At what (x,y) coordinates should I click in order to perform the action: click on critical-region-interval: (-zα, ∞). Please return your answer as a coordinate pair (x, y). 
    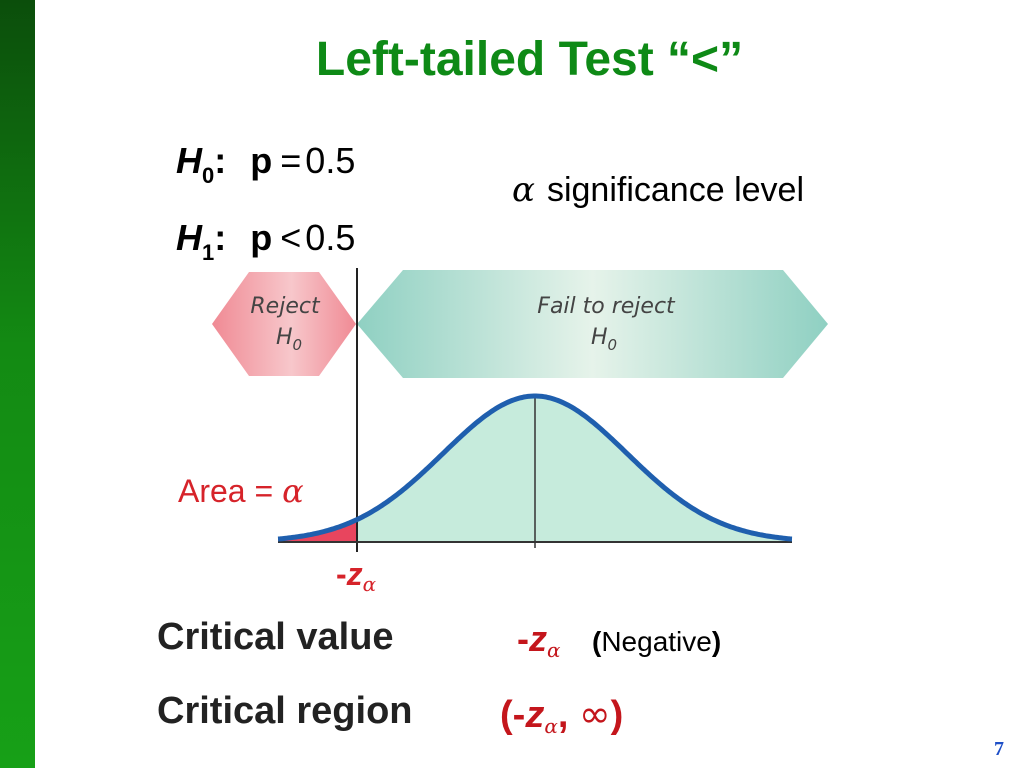
    Looking at the image, I should click on (561, 715).